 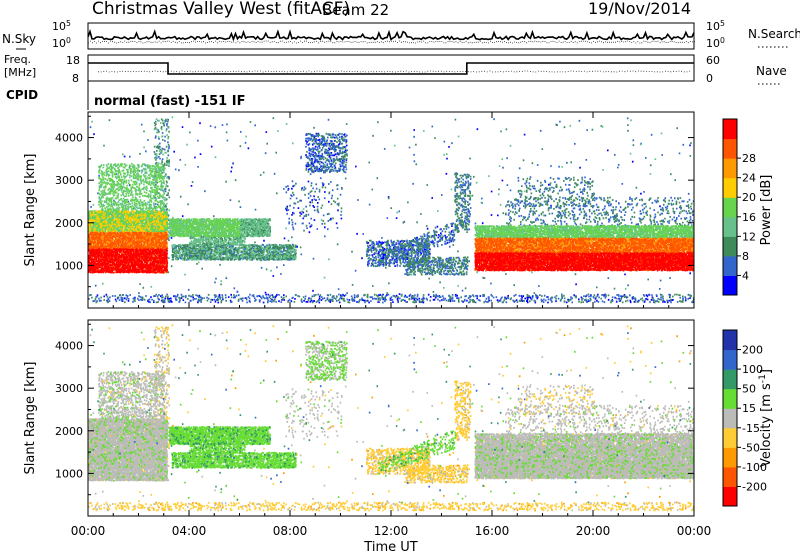 What do you see at coordinates (639, 9) in the screenshot?
I see `date-title: 19/Nov/2014` at bounding box center [639, 9].